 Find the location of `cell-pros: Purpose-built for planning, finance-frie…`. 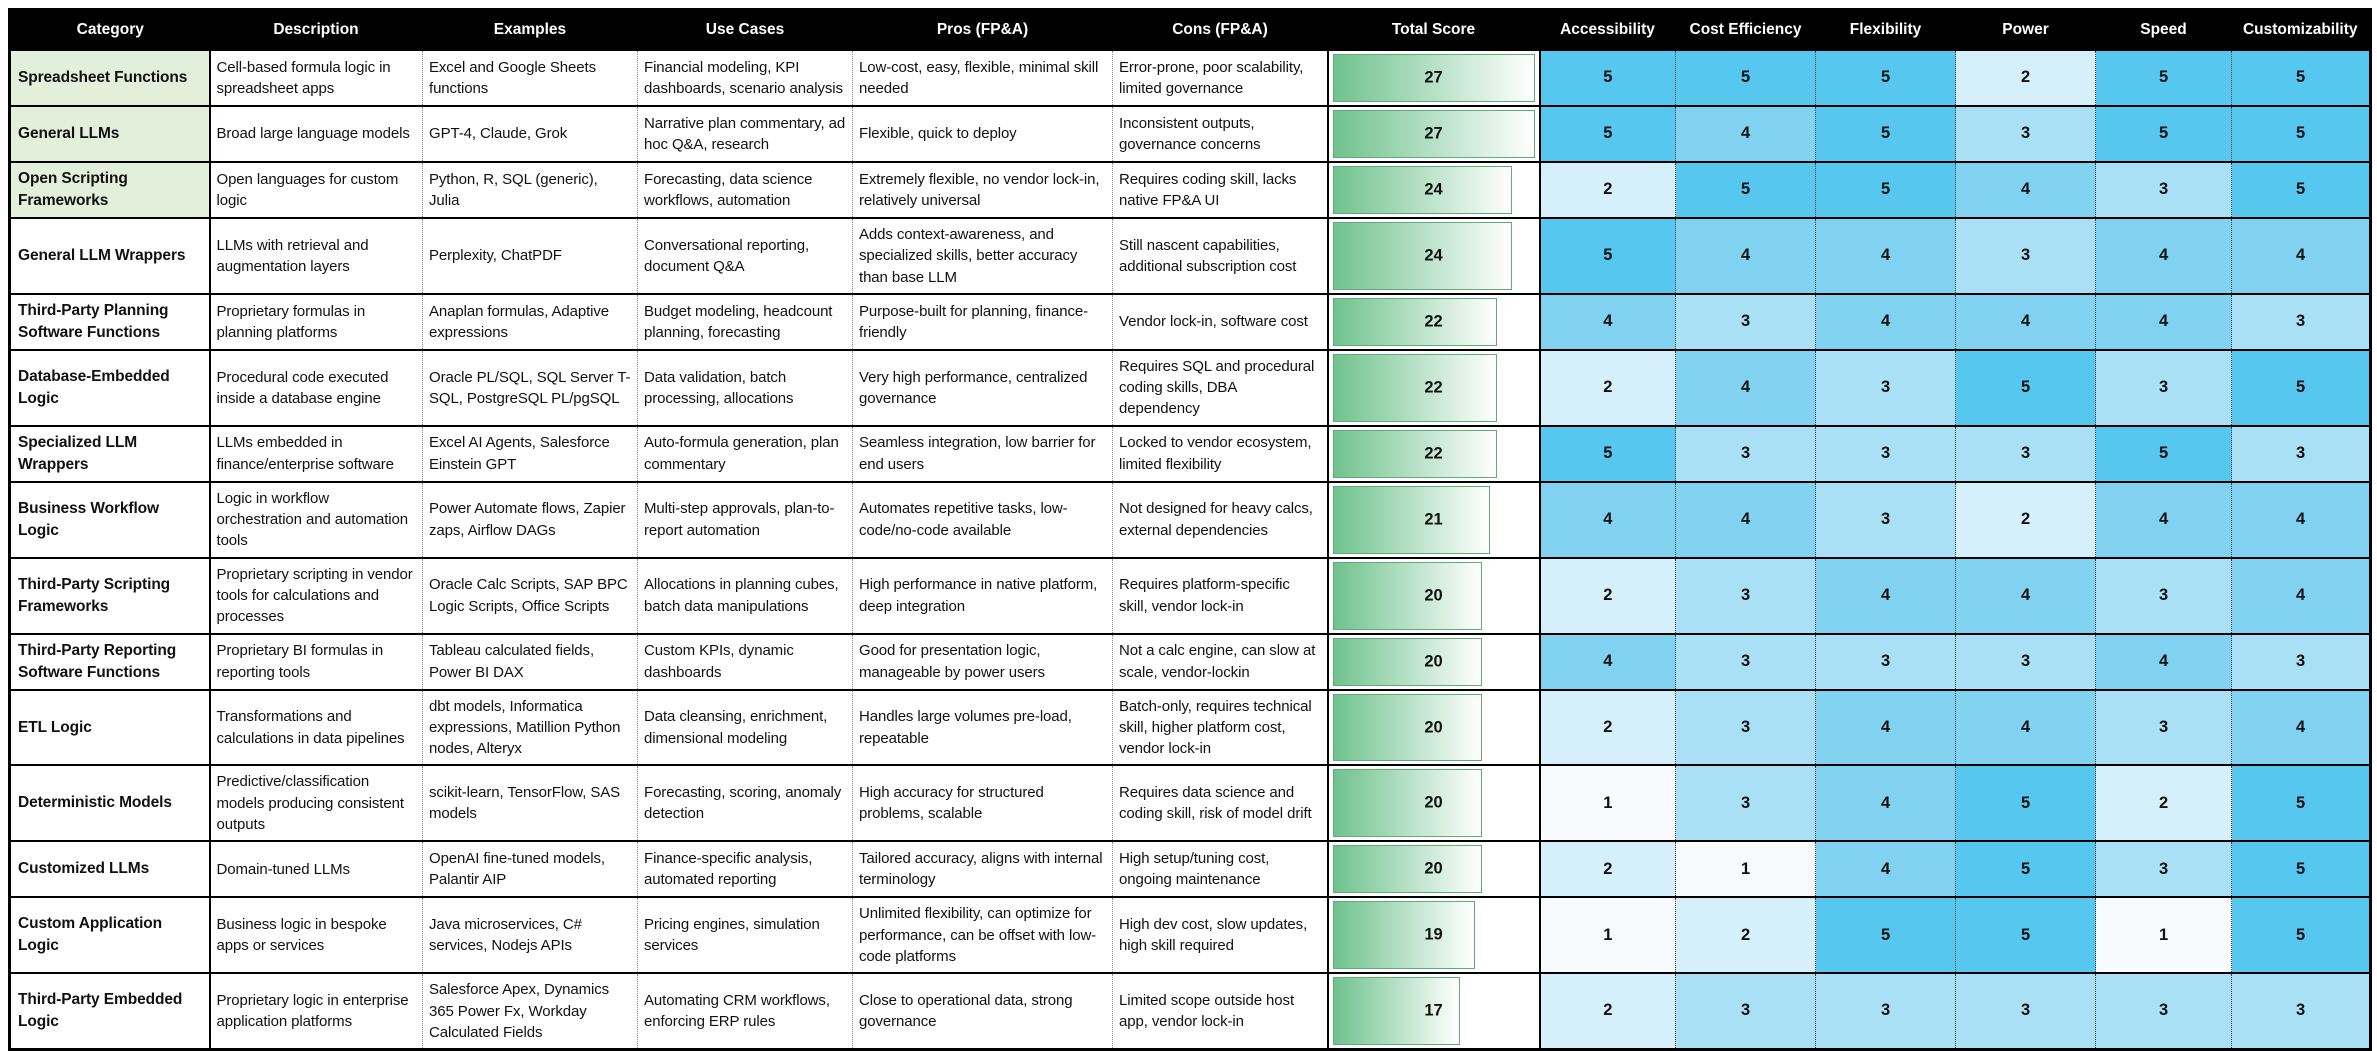

cell-pros: Purpose-built for planning, finance-frie… is located at coordinates (982, 321).